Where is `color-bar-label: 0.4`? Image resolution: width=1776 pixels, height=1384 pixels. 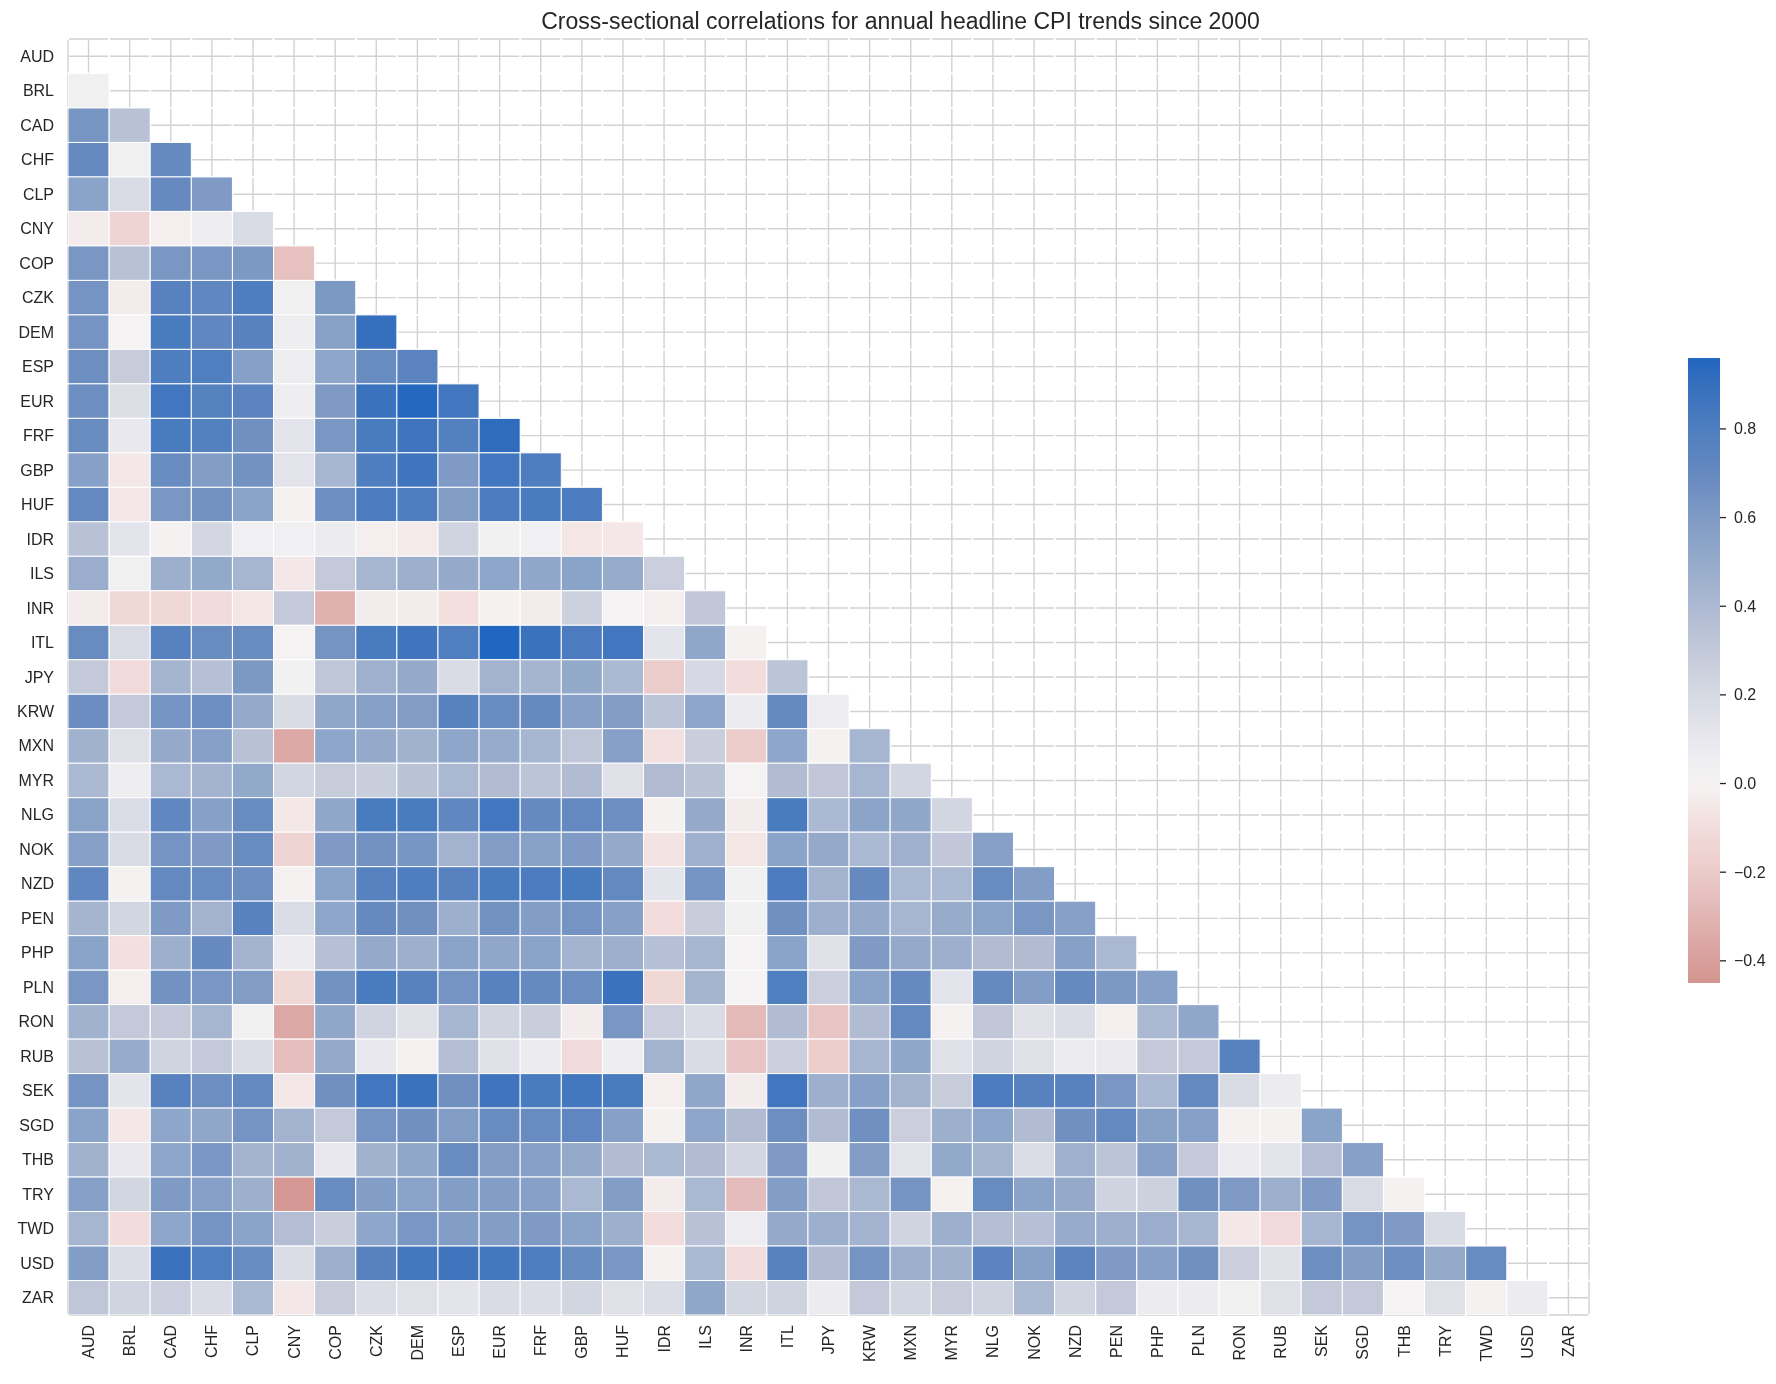 color-bar-label: 0.4 is located at coordinates (1745, 606).